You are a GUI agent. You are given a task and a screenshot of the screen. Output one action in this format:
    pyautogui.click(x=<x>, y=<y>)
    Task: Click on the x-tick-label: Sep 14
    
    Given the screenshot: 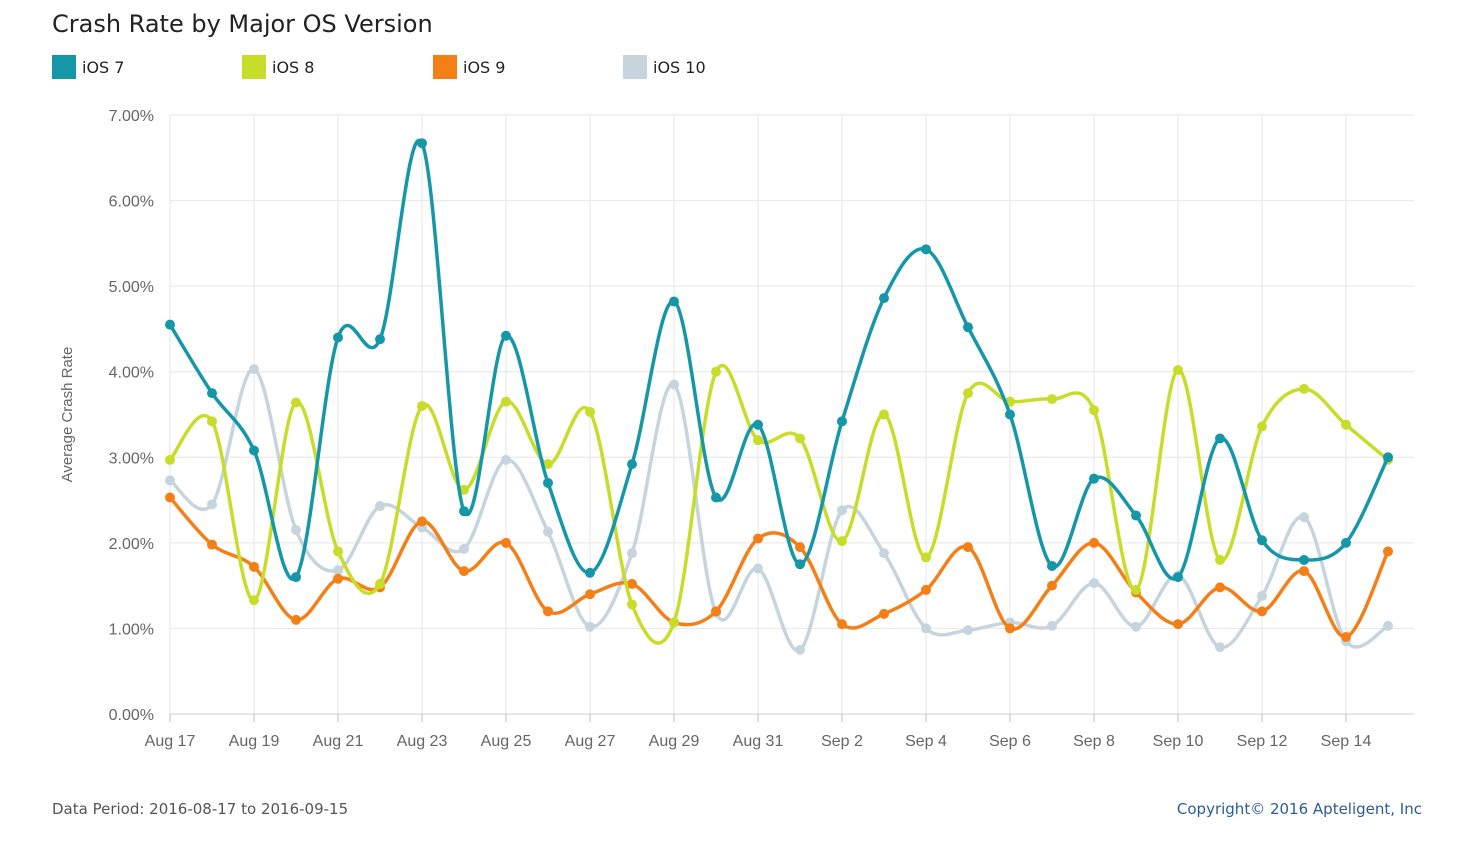 What is the action you would take?
    pyautogui.click(x=1346, y=741)
    